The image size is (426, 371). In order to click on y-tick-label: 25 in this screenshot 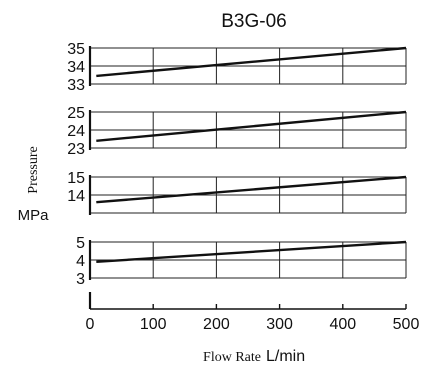, I will do `click(76, 113)`.